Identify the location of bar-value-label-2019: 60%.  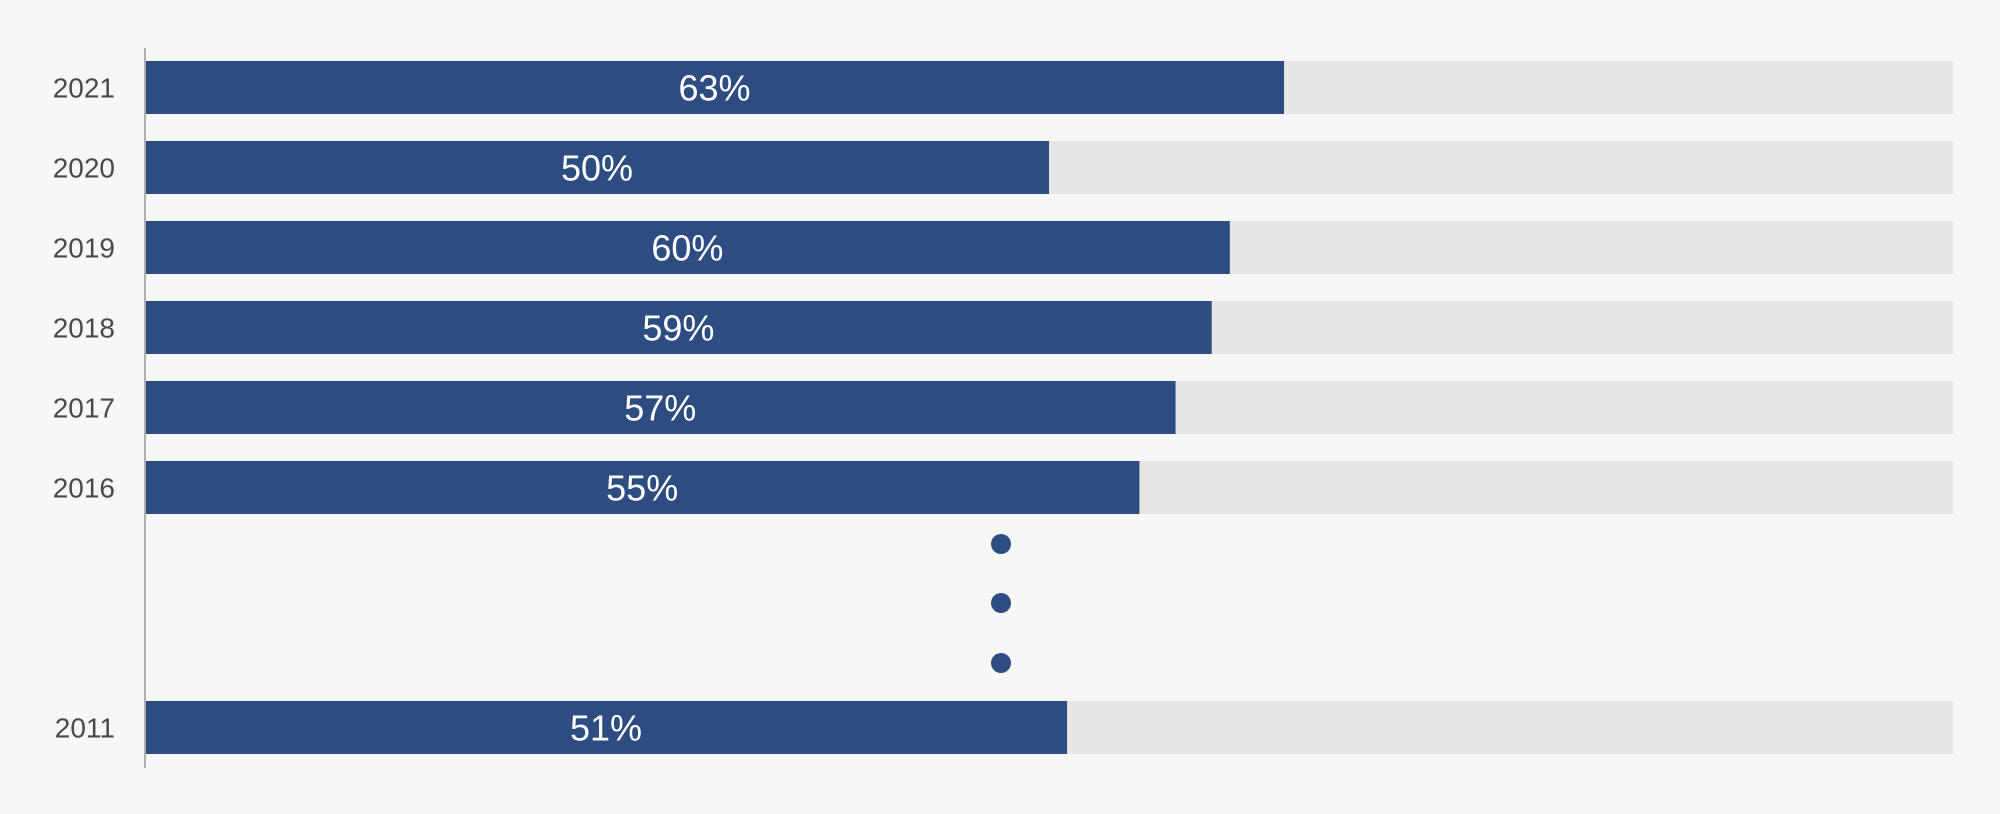
(687, 248).